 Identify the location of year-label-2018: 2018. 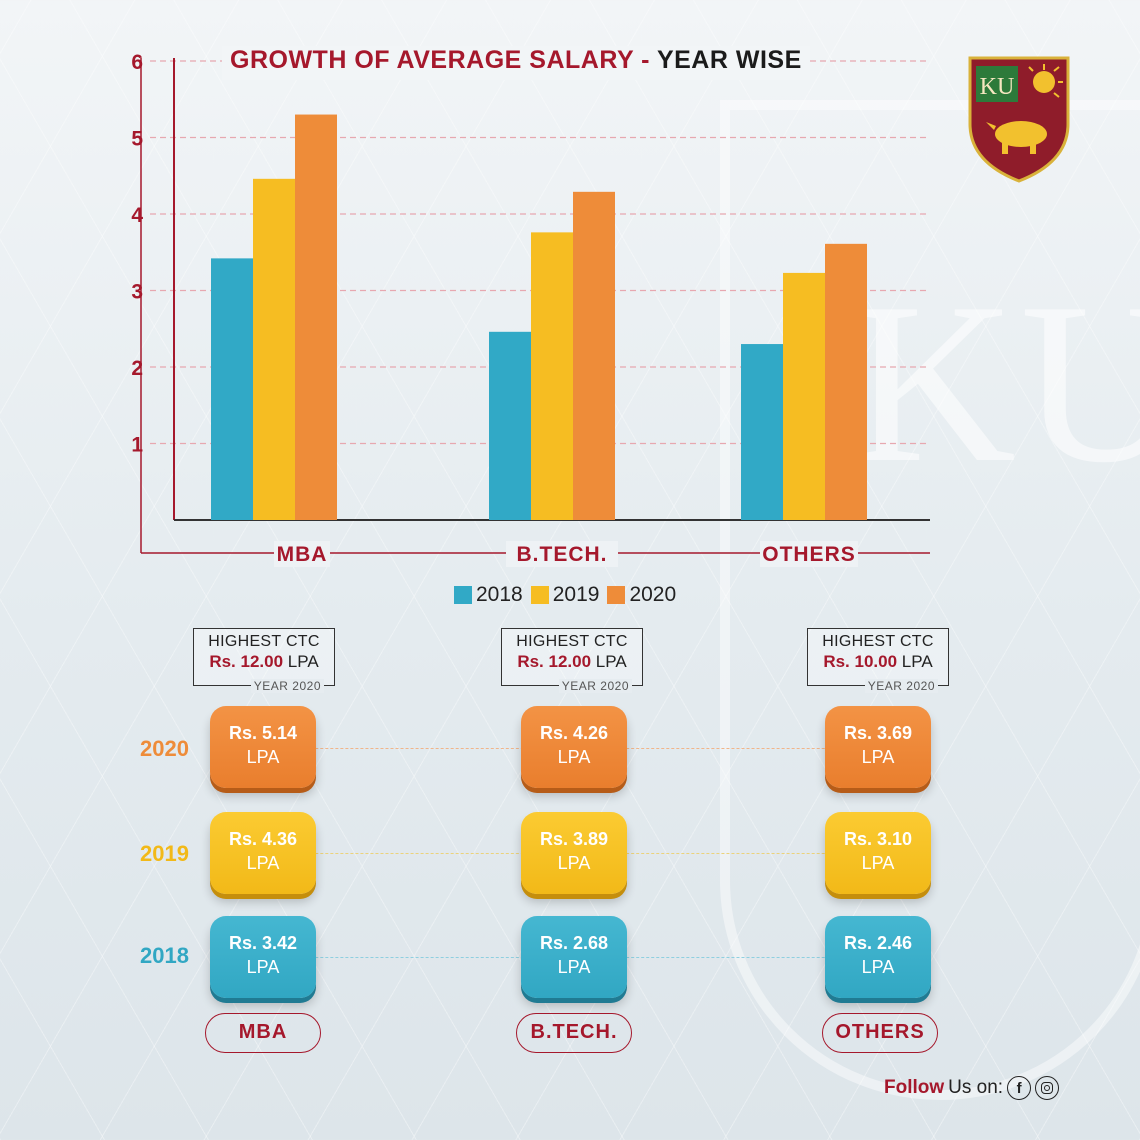
(164, 955).